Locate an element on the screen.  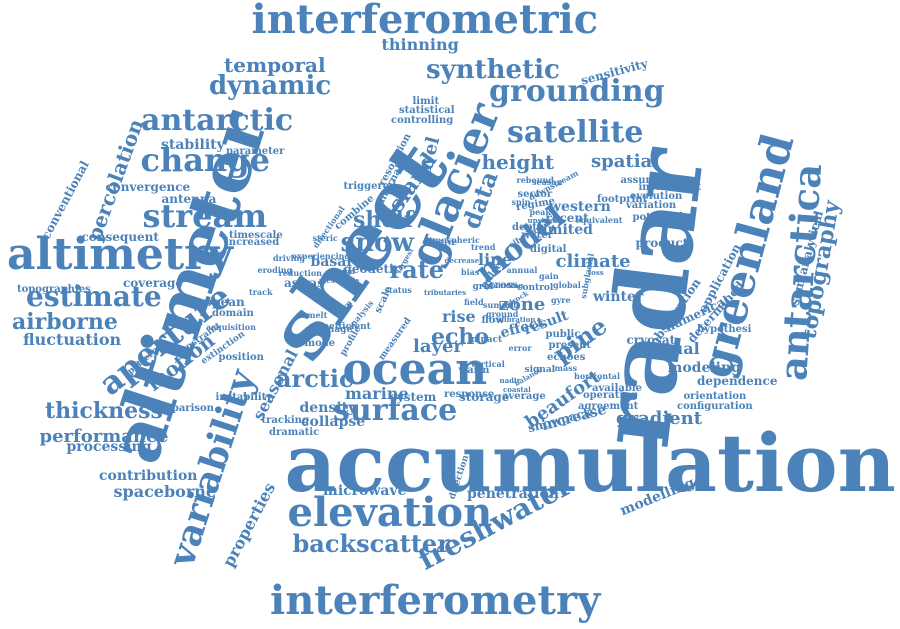
cloud-word-198: bias is located at coordinates (470, 272).